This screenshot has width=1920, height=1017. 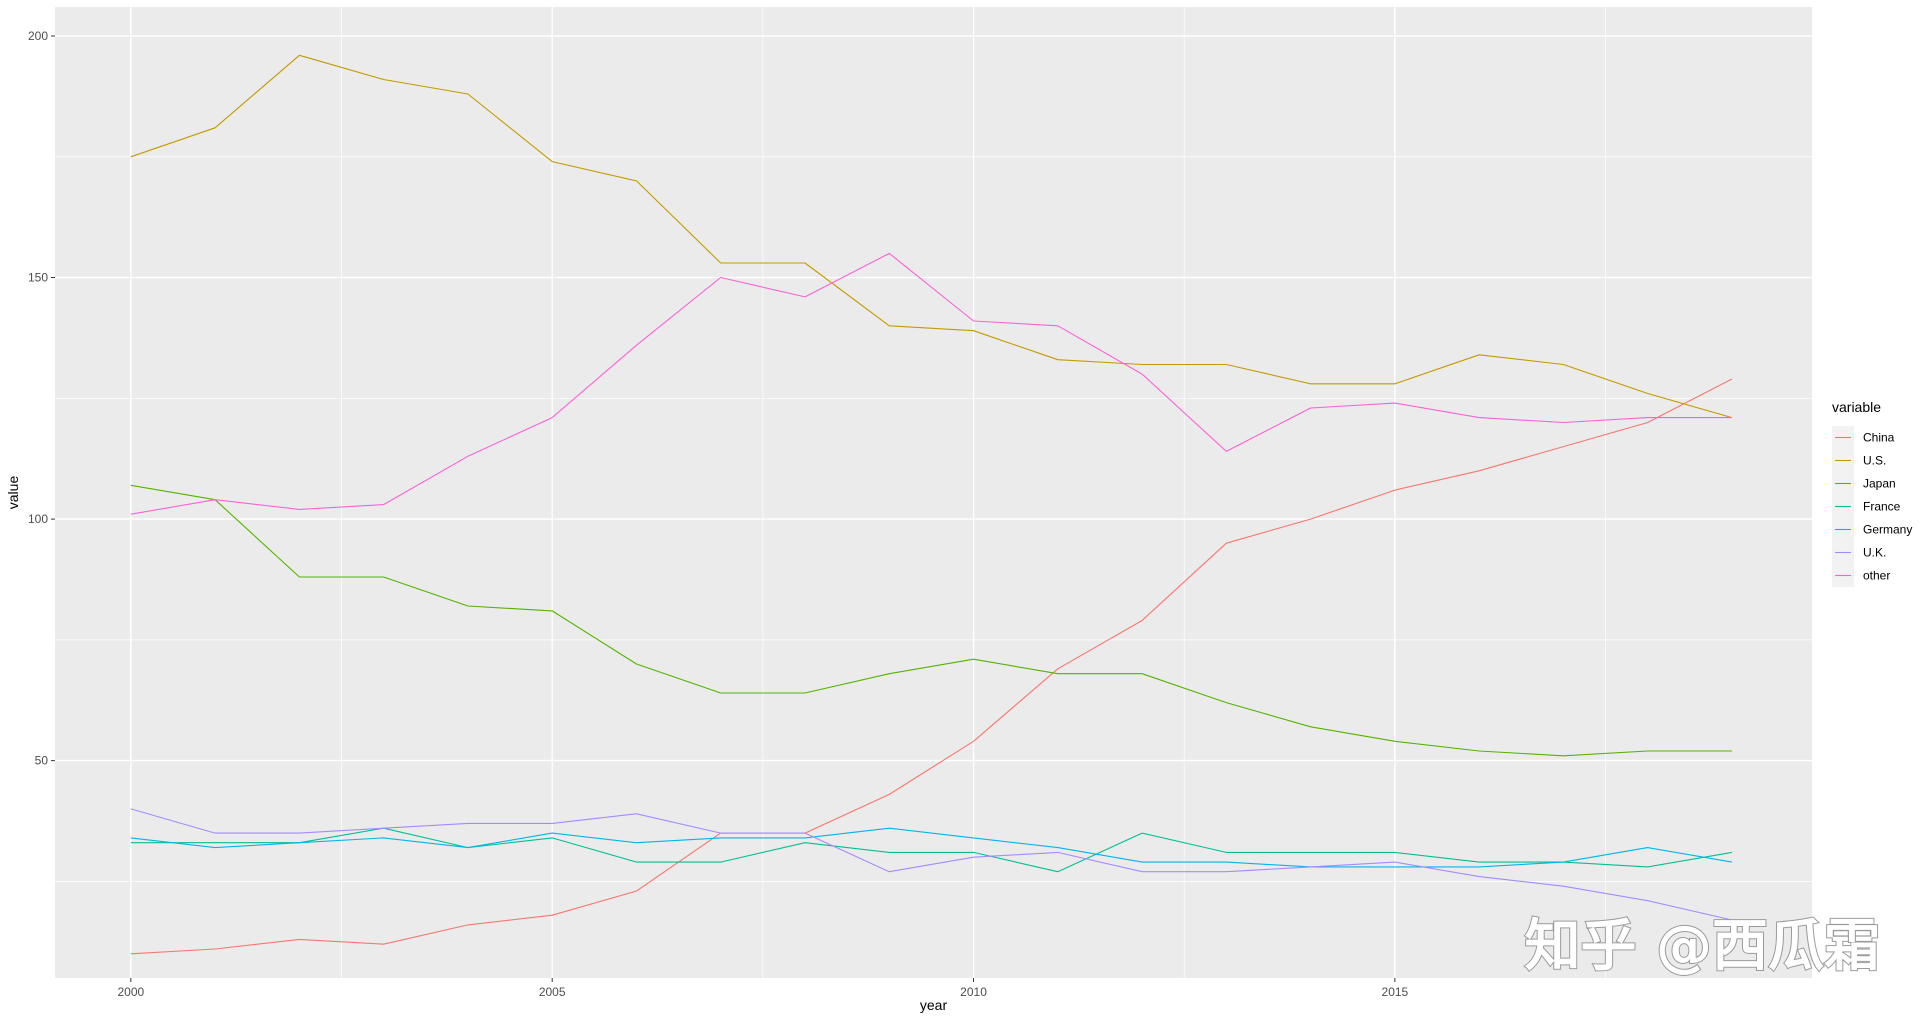 I want to click on y-tick-label: 50, so click(x=42, y=761).